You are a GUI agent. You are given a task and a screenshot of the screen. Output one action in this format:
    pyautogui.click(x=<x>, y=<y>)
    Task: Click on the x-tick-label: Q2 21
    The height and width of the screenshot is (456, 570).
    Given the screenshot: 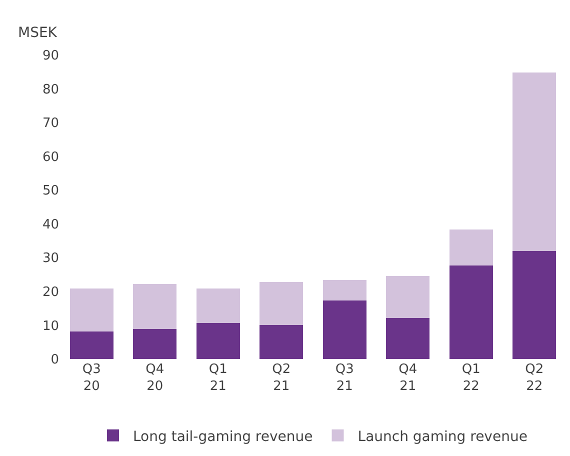 What is the action you would take?
    pyautogui.click(x=281, y=378)
    